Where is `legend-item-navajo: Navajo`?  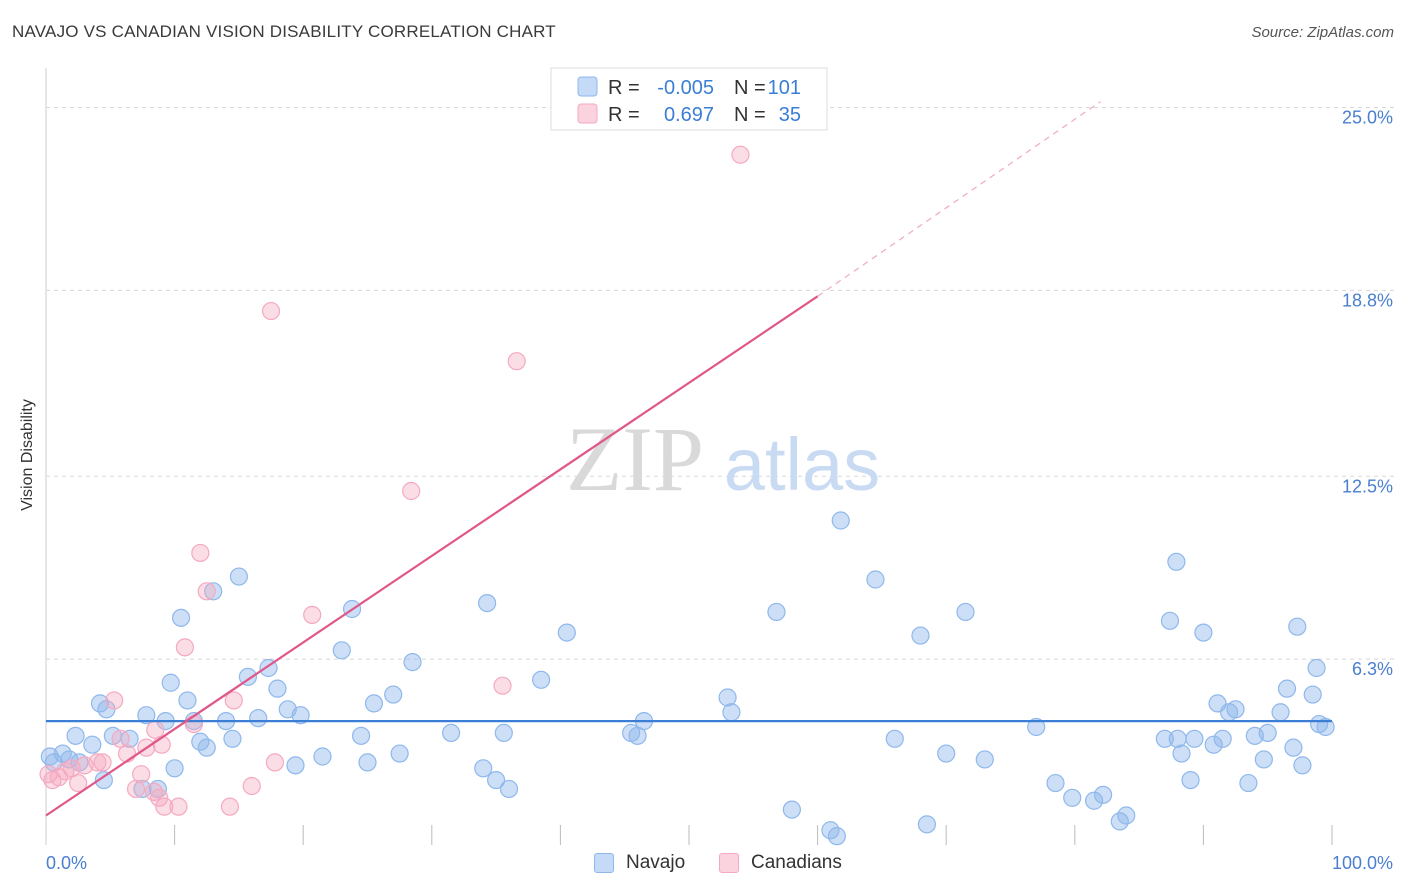
legend-item-navajo: Navajo is located at coordinates (639, 863).